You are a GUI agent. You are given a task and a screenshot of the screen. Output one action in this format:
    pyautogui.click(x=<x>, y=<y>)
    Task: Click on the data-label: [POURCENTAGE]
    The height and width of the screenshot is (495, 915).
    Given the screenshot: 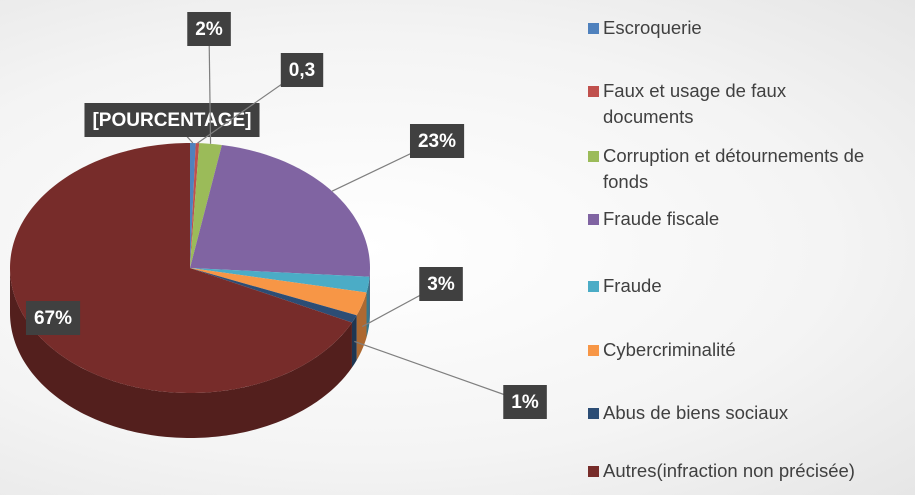 What is the action you would take?
    pyautogui.click(x=172, y=120)
    